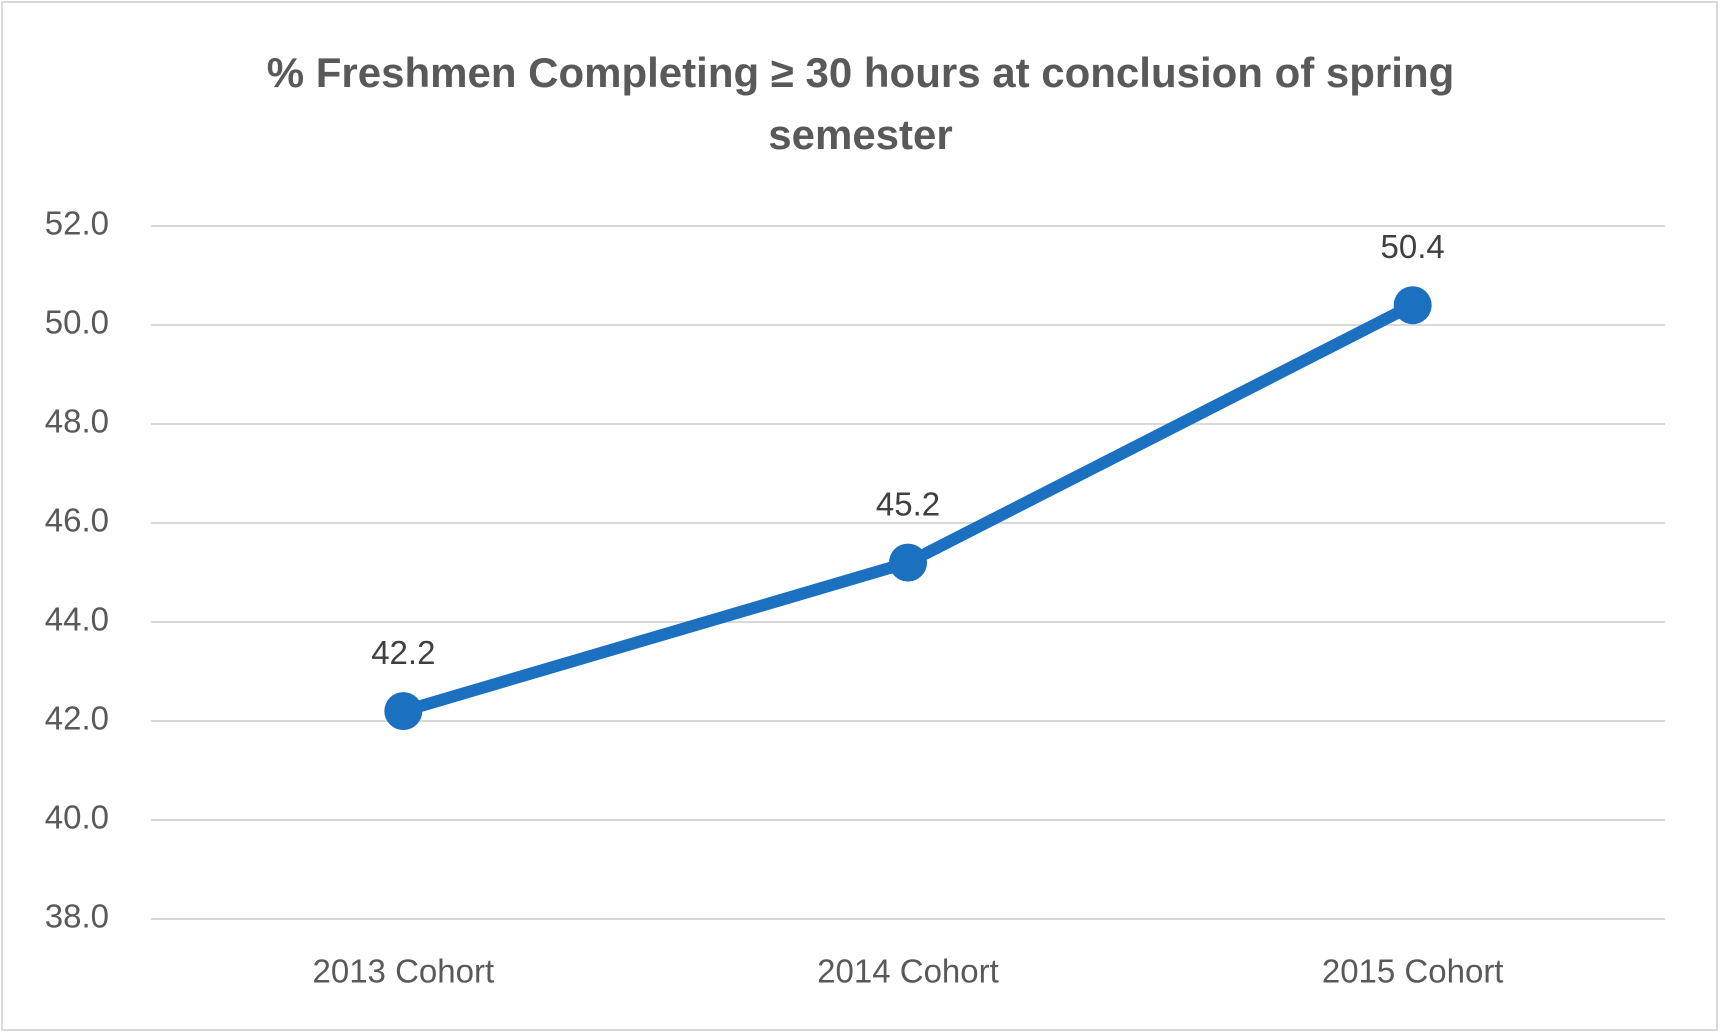 The height and width of the screenshot is (1034, 1721). Describe the element at coordinates (908, 503) in the screenshot. I see `value-label: 45.2` at that location.